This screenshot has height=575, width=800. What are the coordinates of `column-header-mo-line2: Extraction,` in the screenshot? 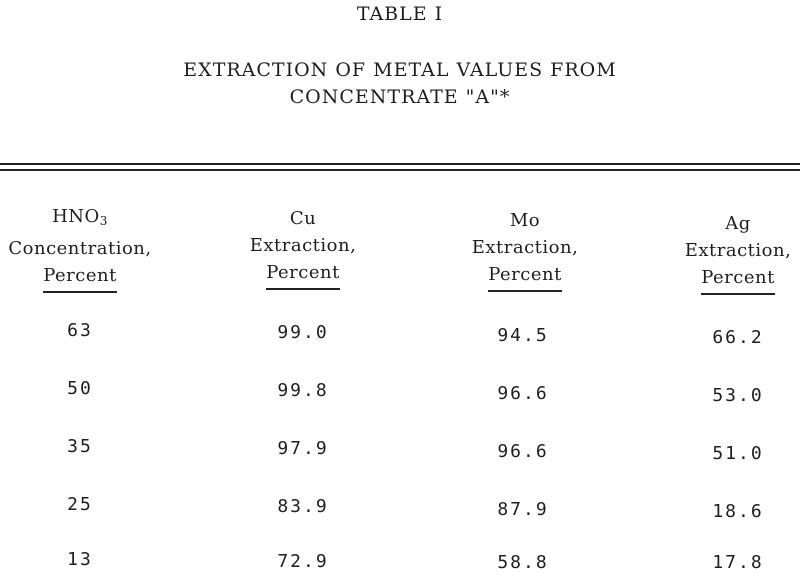 It's located at (525, 247).